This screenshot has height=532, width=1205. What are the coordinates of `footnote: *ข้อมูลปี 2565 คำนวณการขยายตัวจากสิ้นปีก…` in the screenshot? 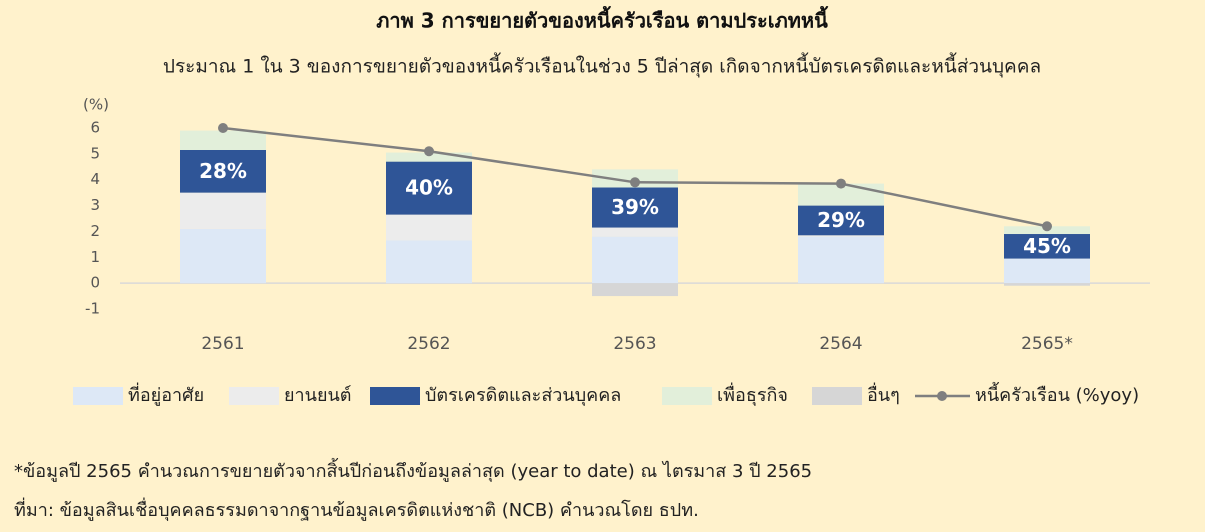 It's located at (413, 470).